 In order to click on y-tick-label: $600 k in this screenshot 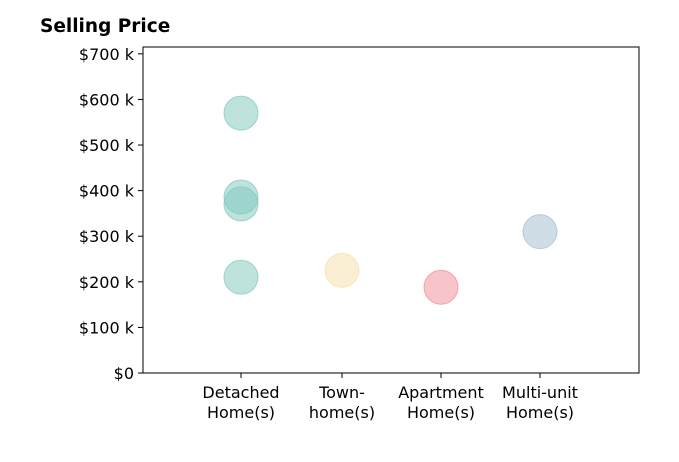, I will do `click(107, 99)`.